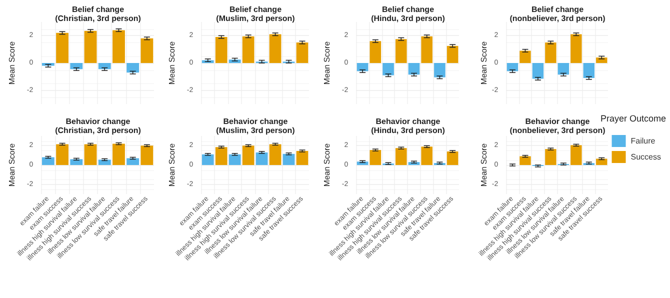 This screenshot has width=670, height=298. What do you see at coordinates (98, 126) in the screenshot?
I see `chart-title: Behavior change (Christian, 3rd person)` at bounding box center [98, 126].